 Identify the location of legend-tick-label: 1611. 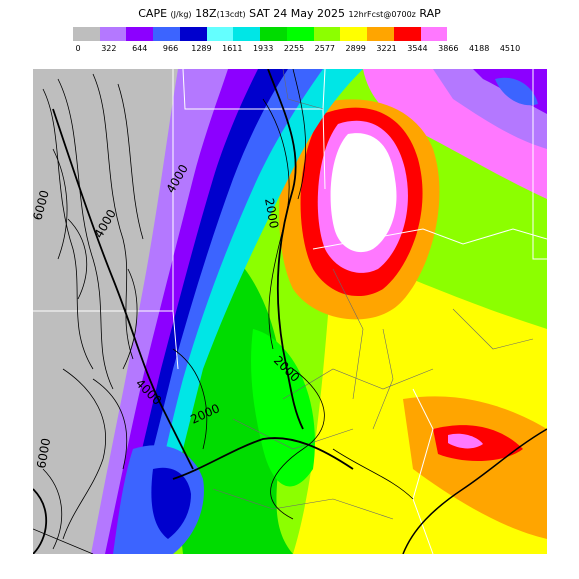
(232, 48).